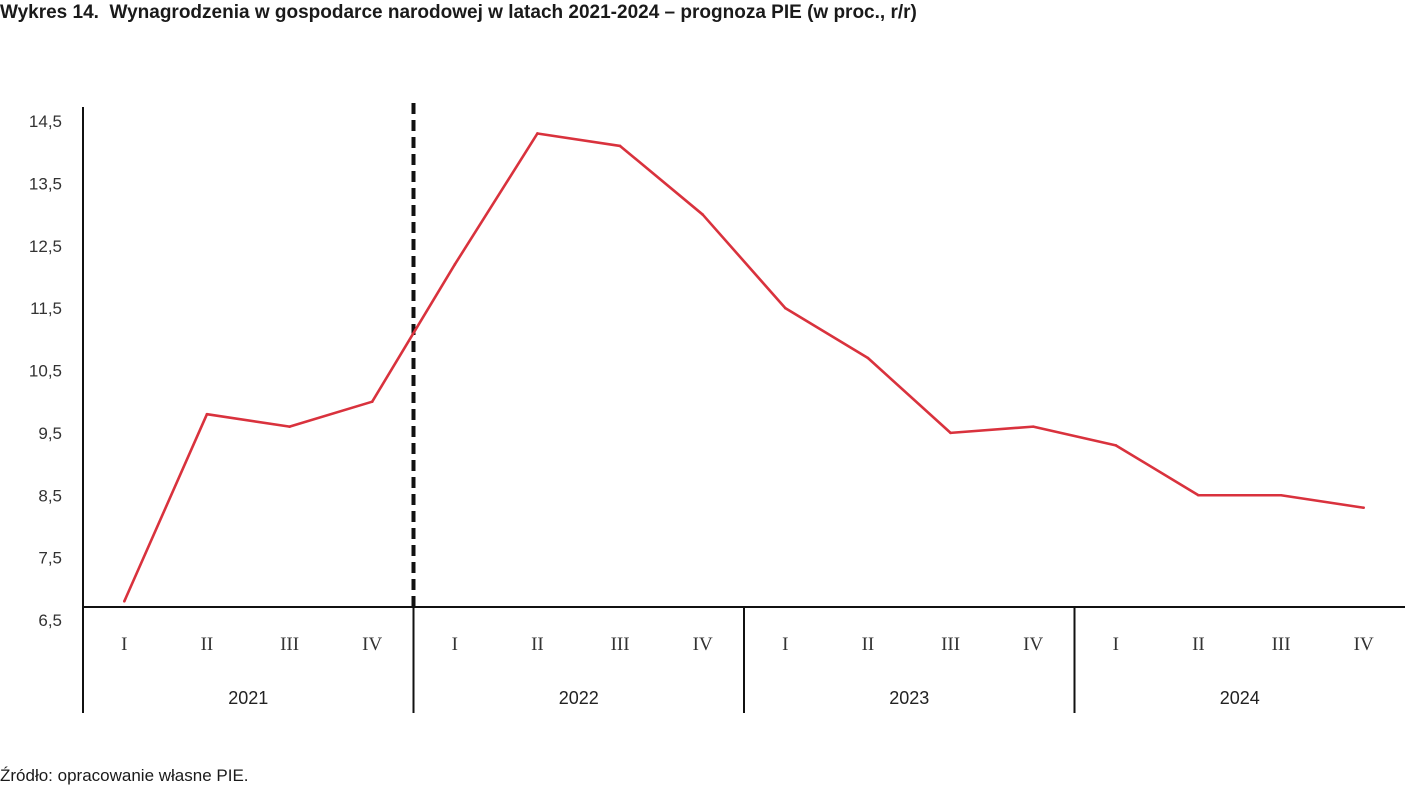  Describe the element at coordinates (50, 558) in the screenshot. I see `y-tick-label: 7,5` at that location.